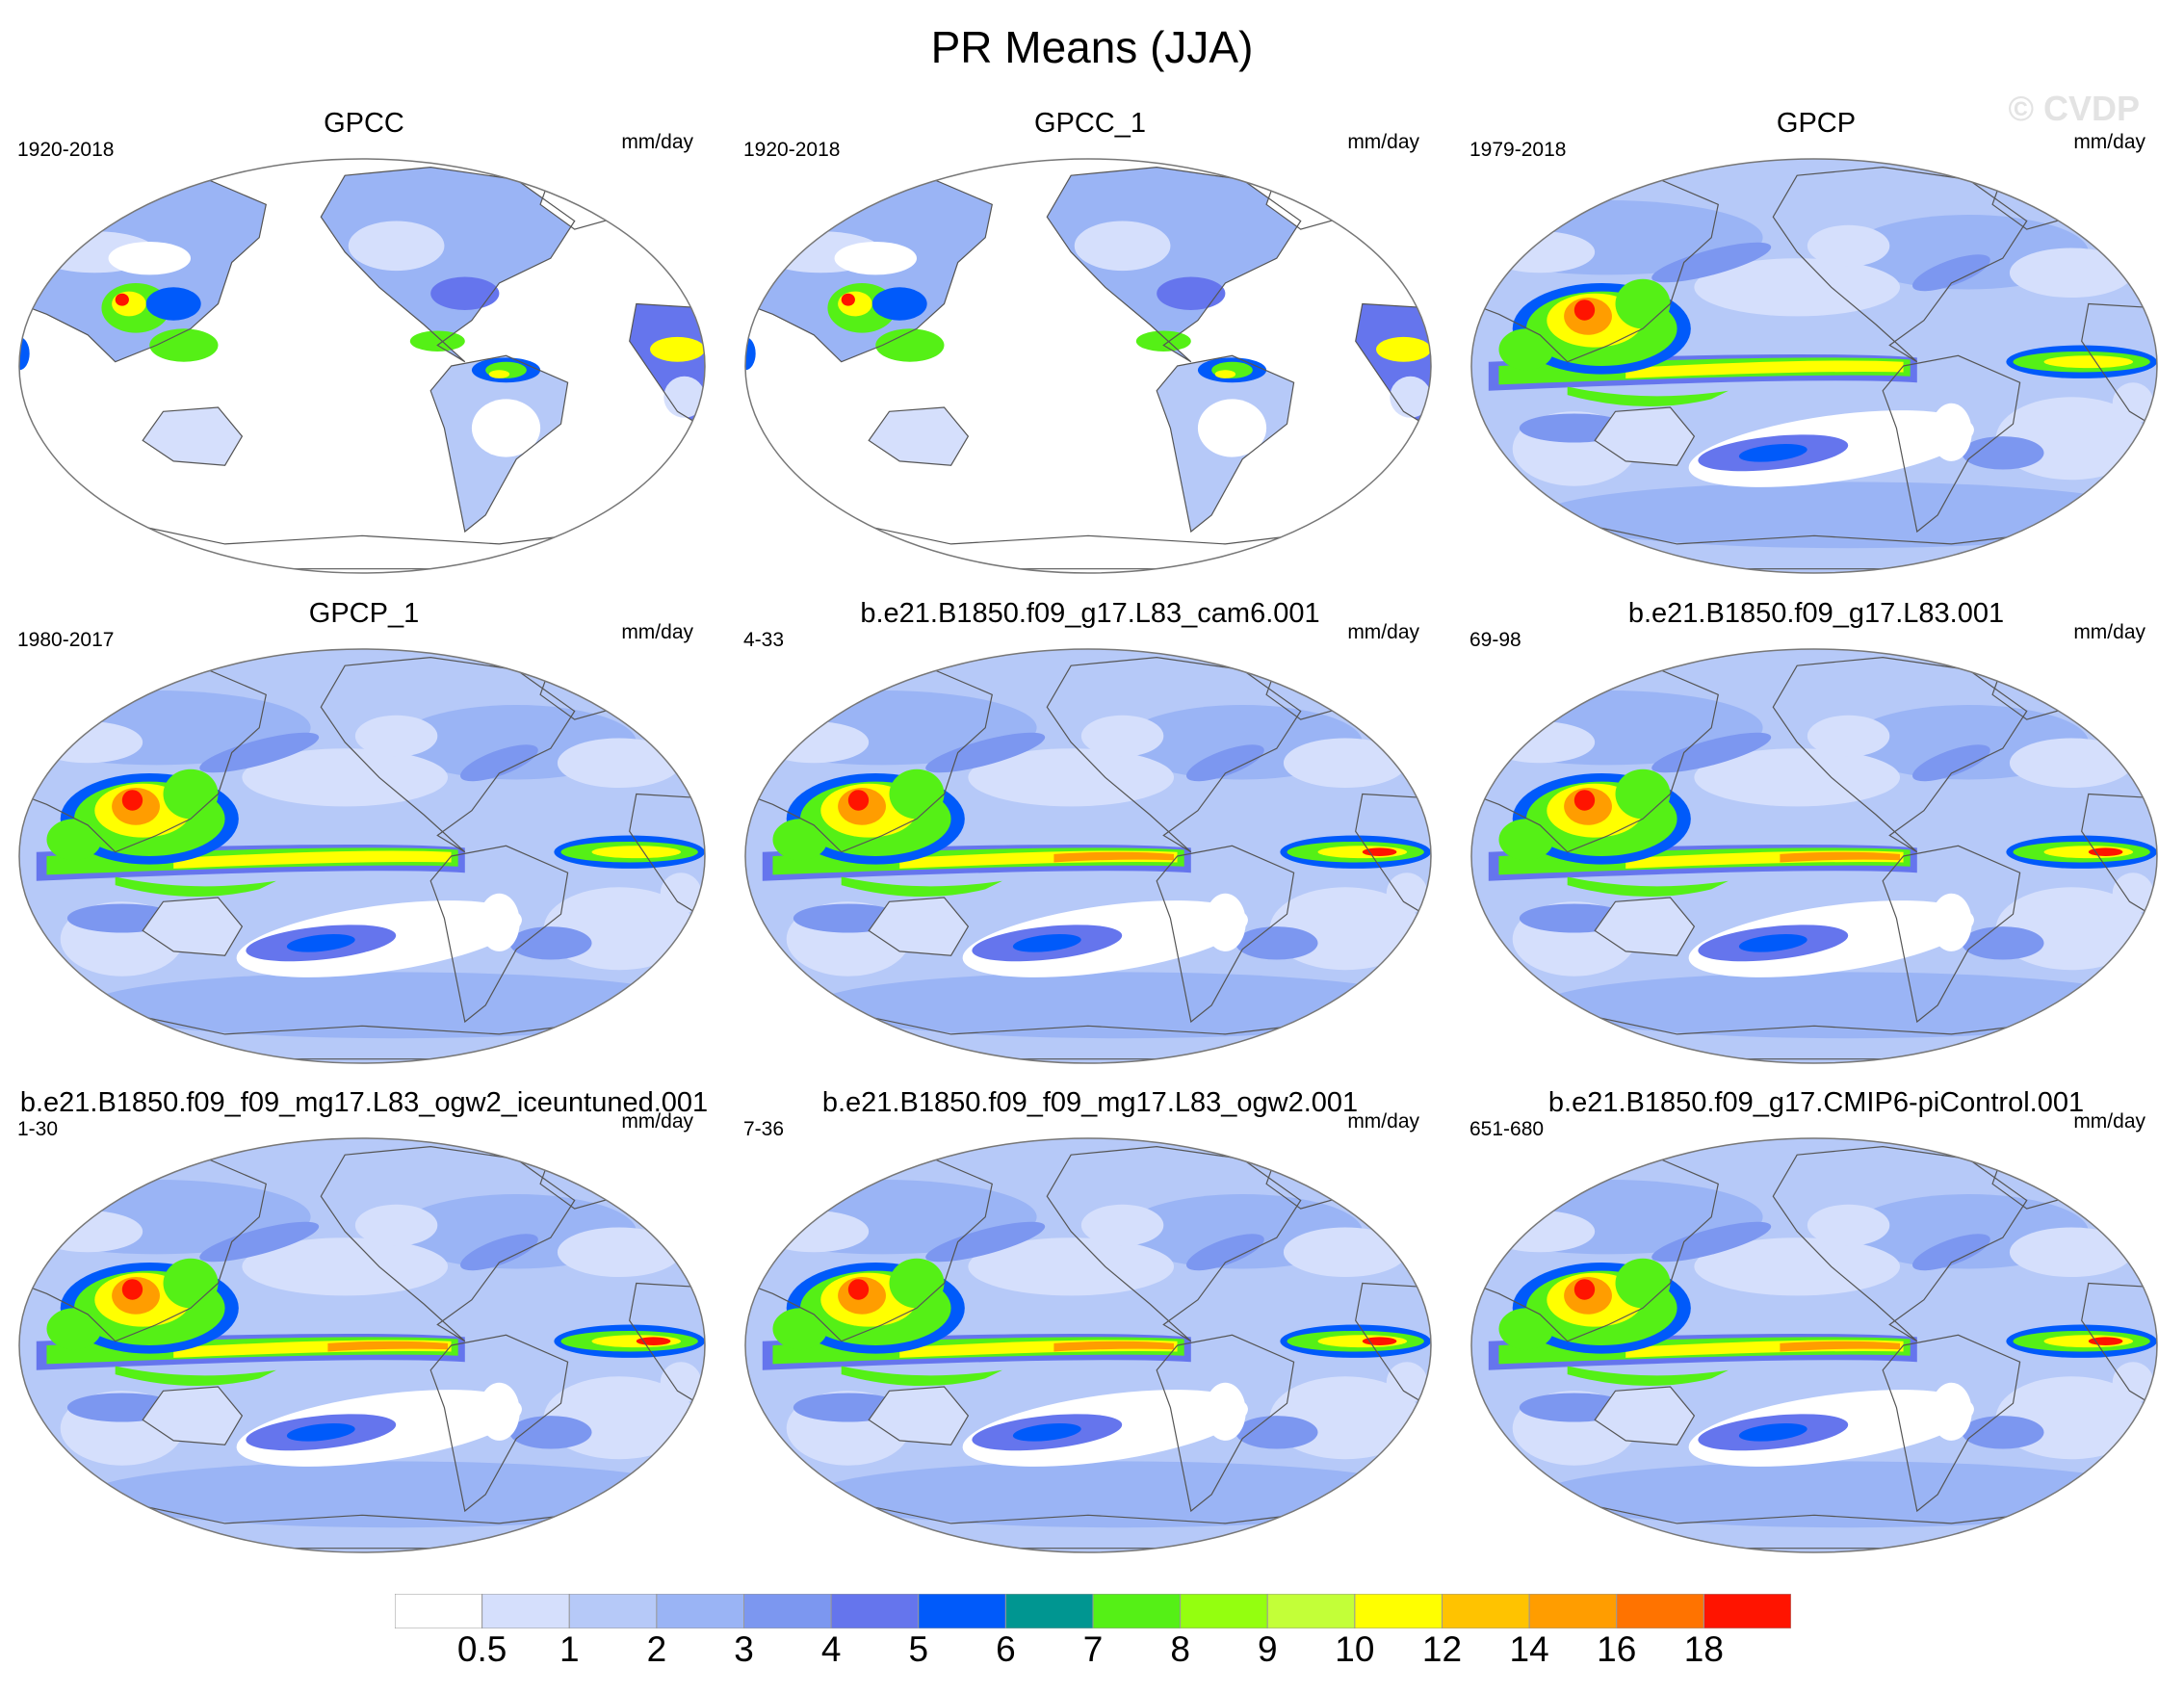 Image resolution: width=2184 pixels, height=1693 pixels. What do you see at coordinates (1090, 1102) in the screenshot?
I see `panel-title: b.e21.B1850.f09_f09_mg17.L83_ogw2.001` at bounding box center [1090, 1102].